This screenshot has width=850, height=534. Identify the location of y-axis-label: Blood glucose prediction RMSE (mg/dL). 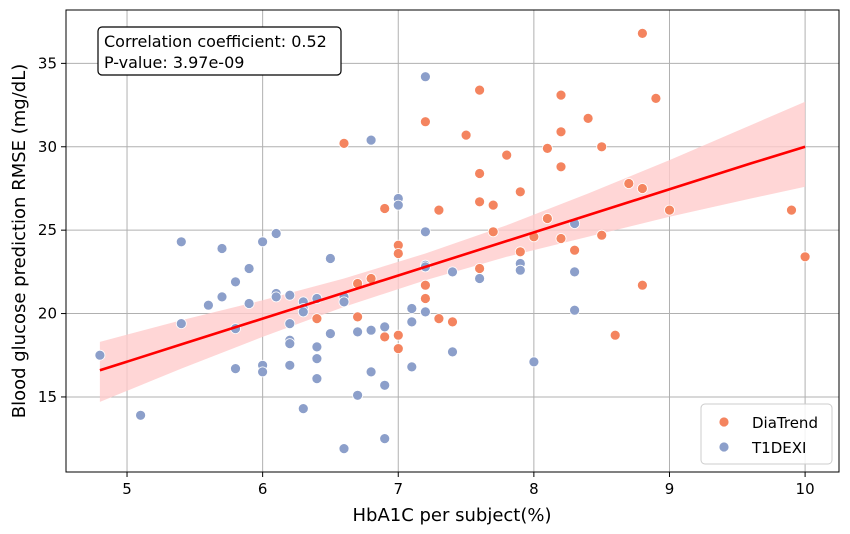
(19, 241).